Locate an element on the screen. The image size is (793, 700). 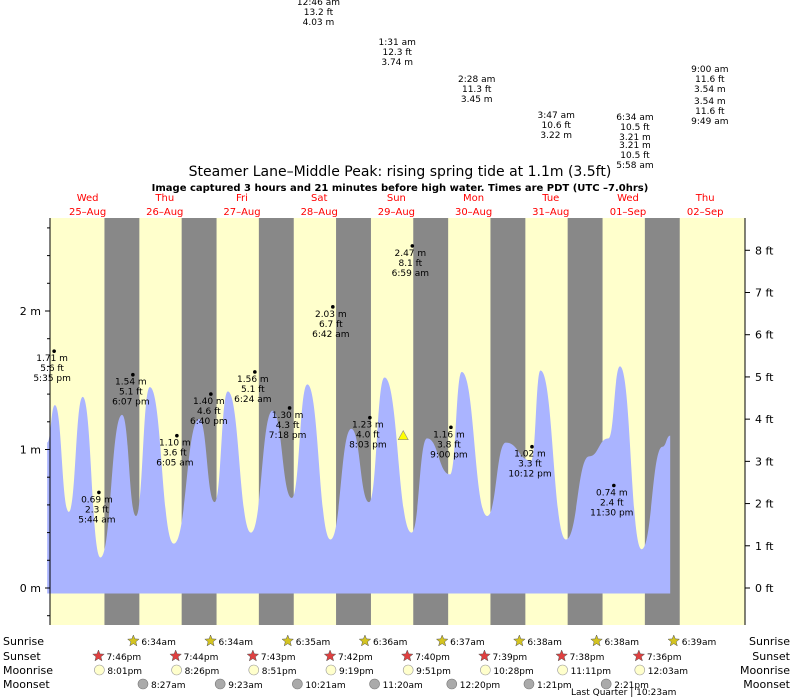
offscale-label: 9:49 am is located at coordinates (709, 122).